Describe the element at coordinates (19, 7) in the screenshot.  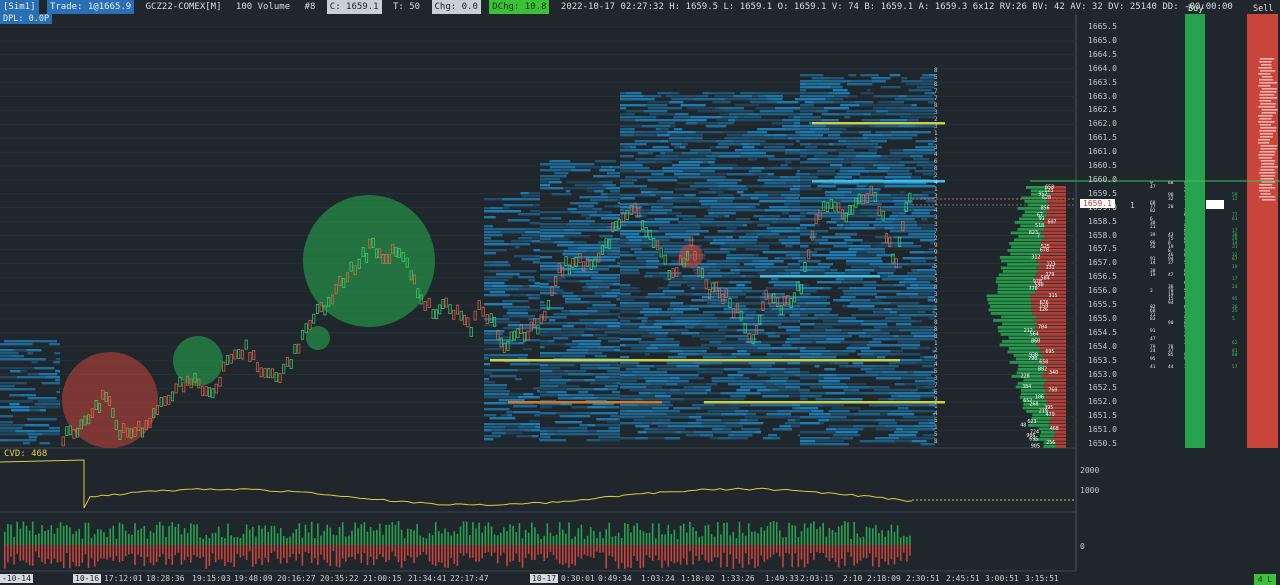
I see `account-tag: [Sim1]` at that location.